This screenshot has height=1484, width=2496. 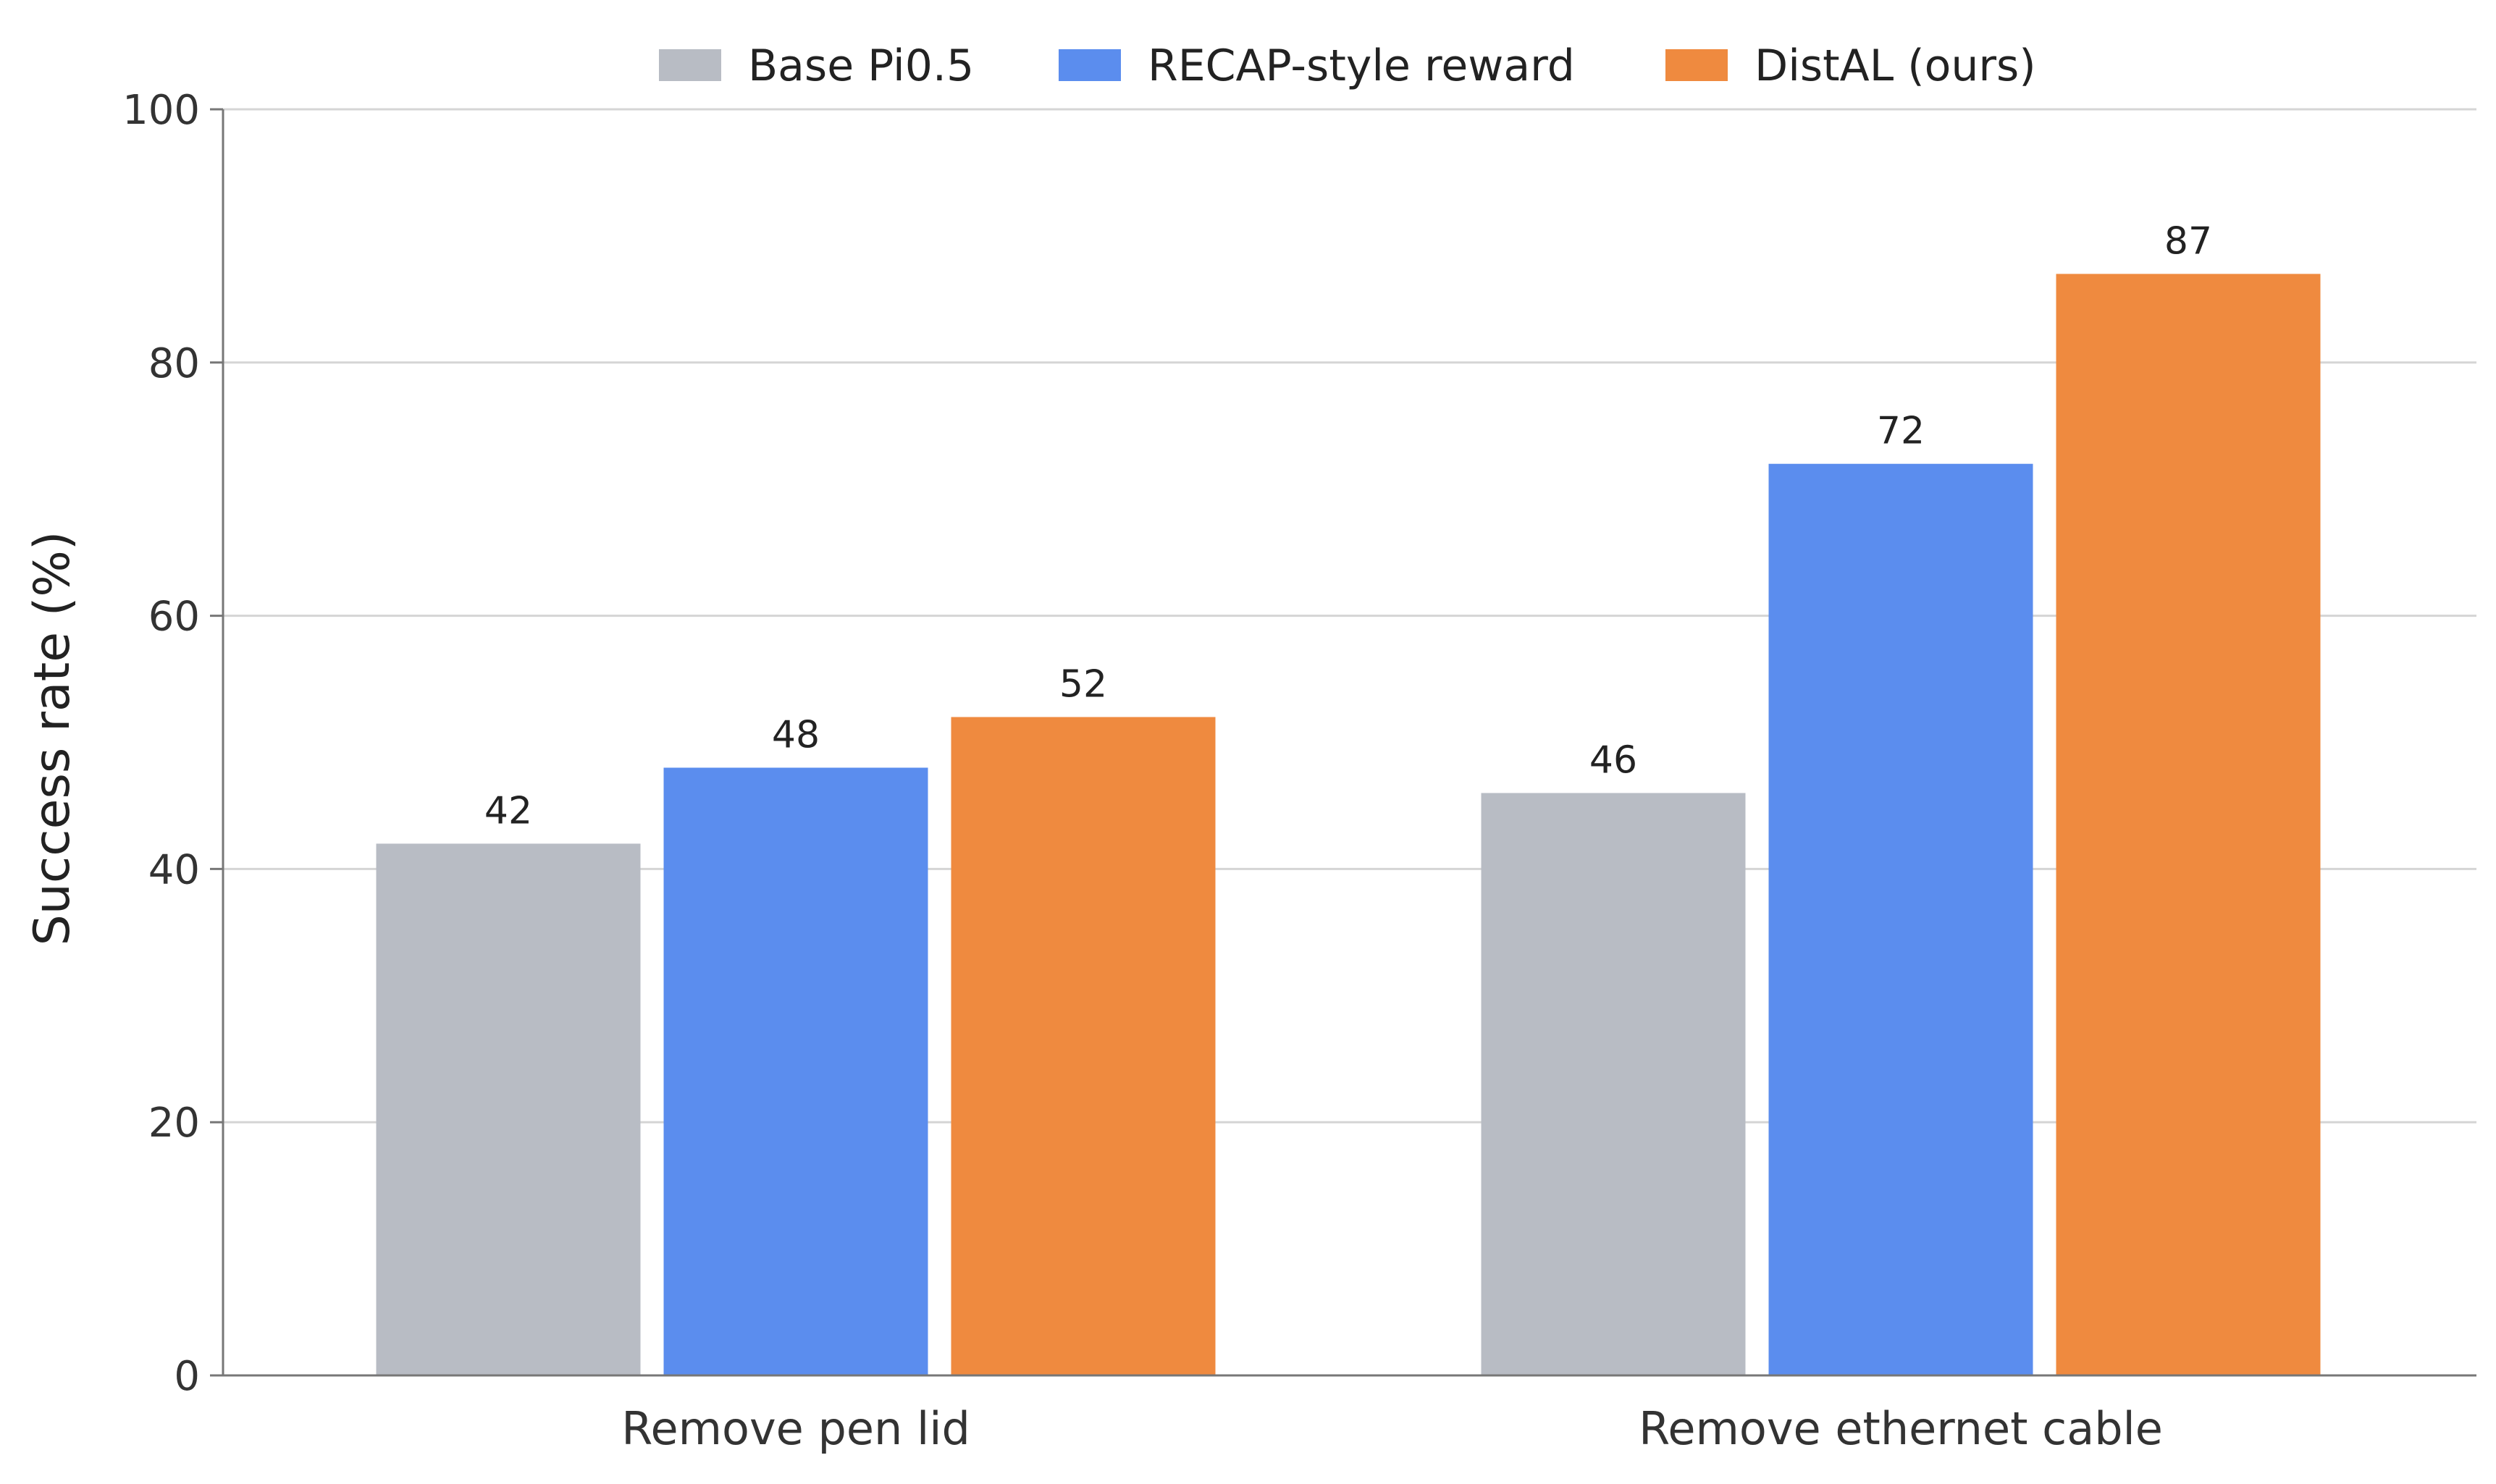 I want to click on y-tick-label: 80, so click(x=174, y=363).